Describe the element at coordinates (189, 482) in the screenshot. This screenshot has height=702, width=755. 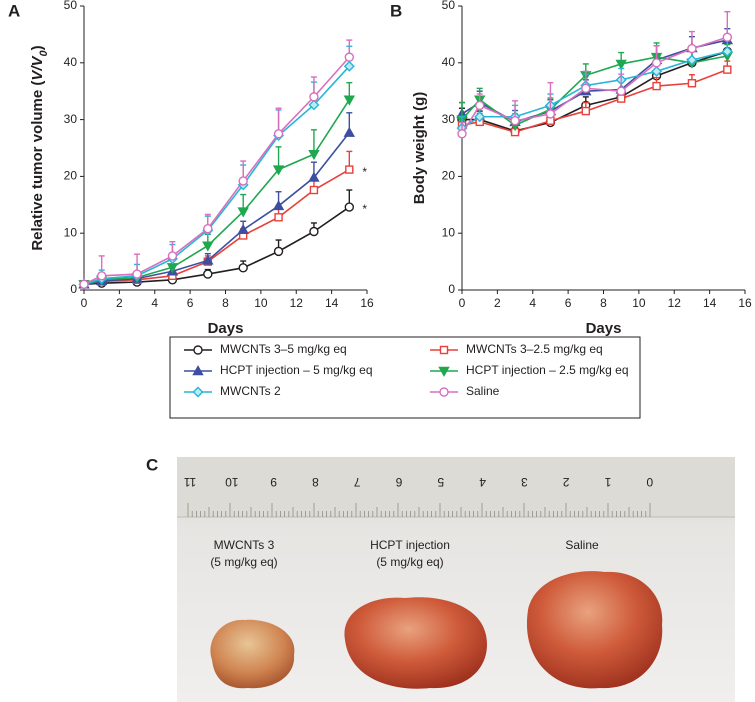
I see `ruler-number: 11` at that location.